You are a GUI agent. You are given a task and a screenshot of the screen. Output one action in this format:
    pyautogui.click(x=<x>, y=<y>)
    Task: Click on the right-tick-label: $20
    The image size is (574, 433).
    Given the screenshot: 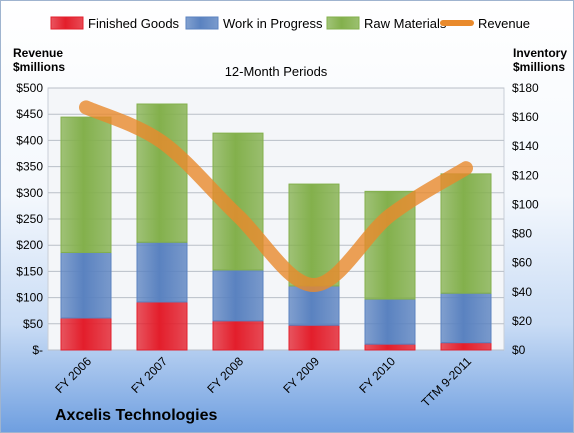 What is the action you would take?
    pyautogui.click(x=522, y=321)
    